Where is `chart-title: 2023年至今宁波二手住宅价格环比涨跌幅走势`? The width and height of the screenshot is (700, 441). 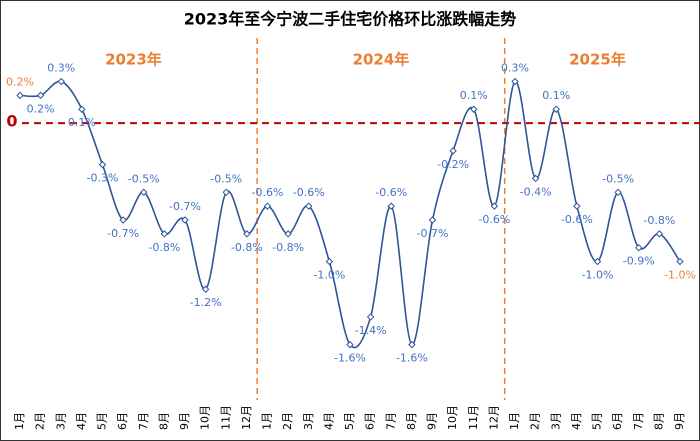 chart-title: 2023年至今宁波二手住宅价格环比涨跌幅走势 is located at coordinates (350, 19).